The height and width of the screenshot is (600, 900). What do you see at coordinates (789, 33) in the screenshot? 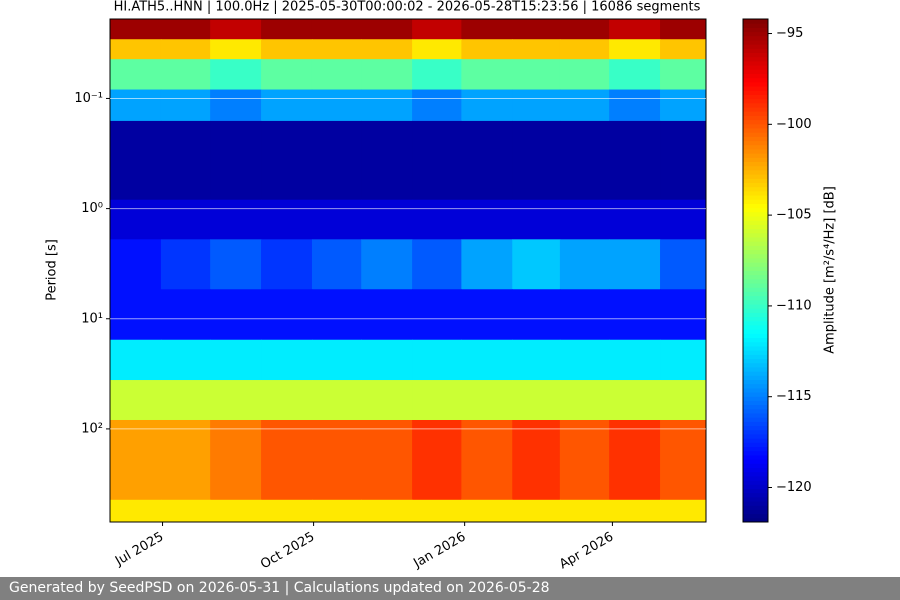
I see `colorbar-tick-label: −95` at bounding box center [789, 33].